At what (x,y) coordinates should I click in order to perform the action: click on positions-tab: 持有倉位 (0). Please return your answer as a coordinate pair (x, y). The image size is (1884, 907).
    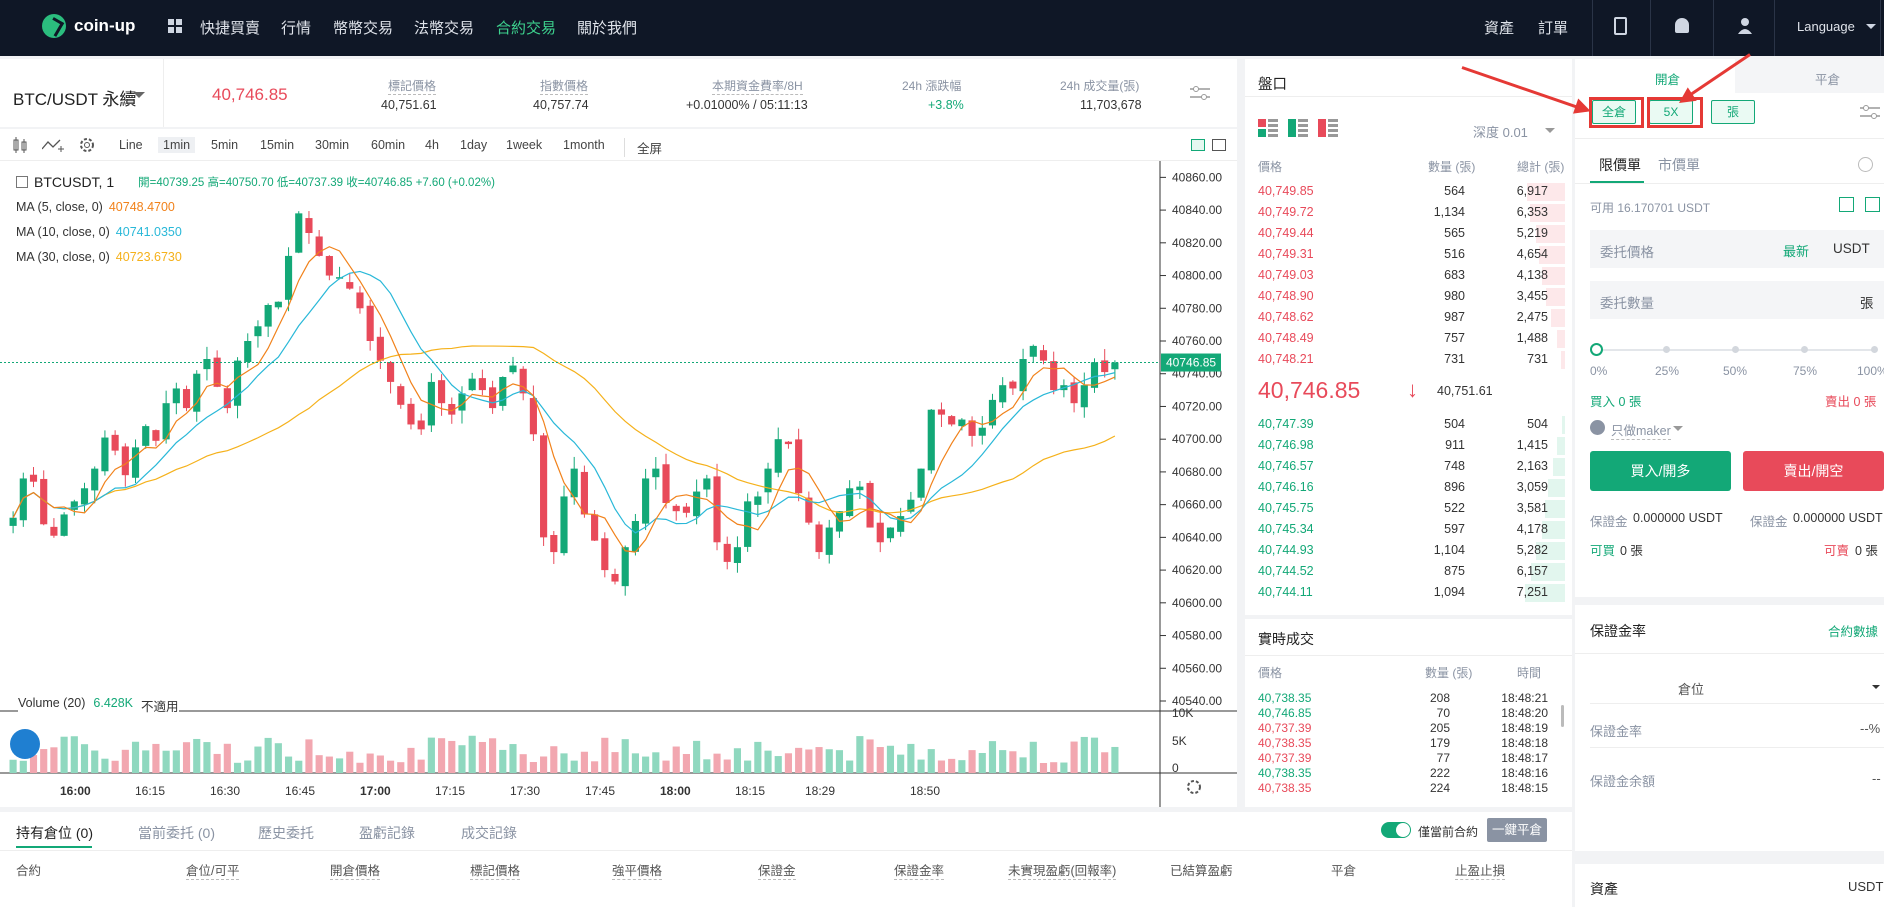
    Looking at the image, I should click on (54, 833).